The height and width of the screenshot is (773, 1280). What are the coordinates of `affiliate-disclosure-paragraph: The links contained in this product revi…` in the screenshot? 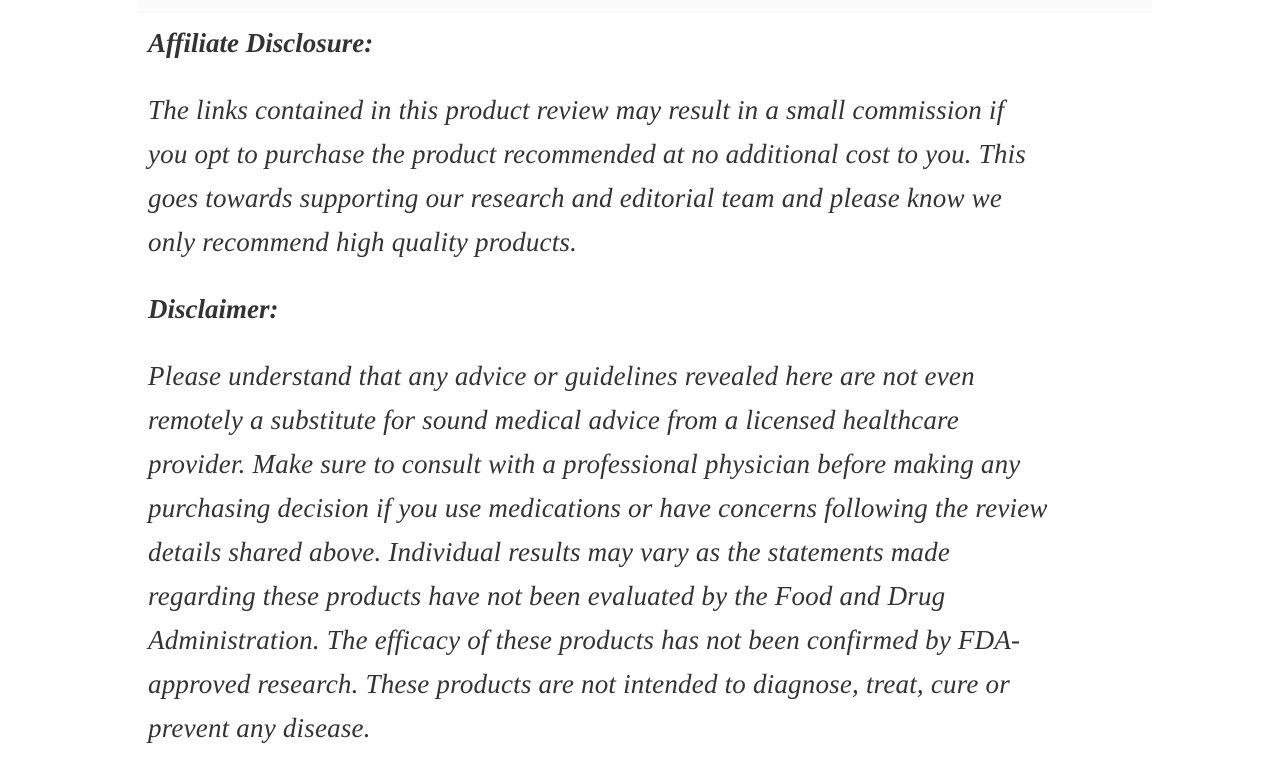 It's located at (587, 176).